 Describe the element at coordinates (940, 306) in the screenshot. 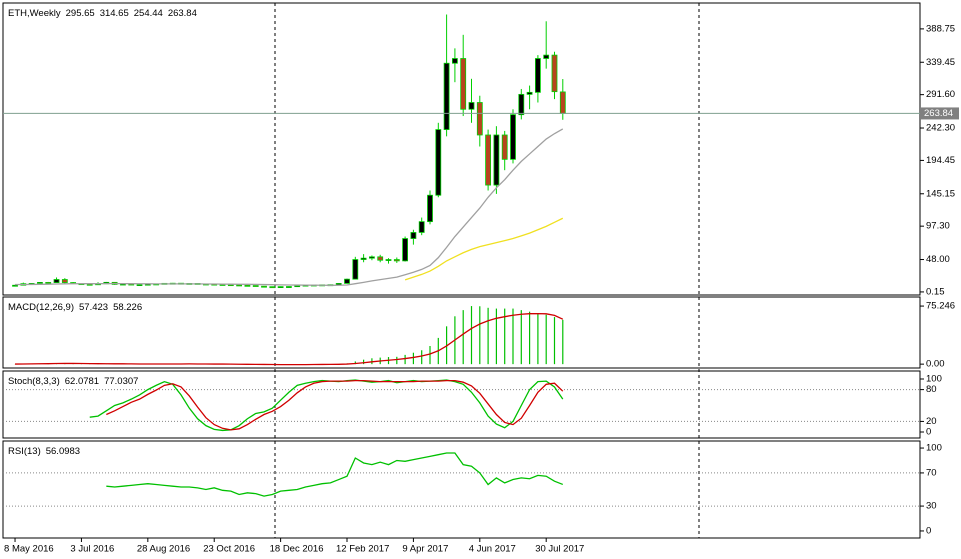

I see `y-tick-label: 75.246` at that location.